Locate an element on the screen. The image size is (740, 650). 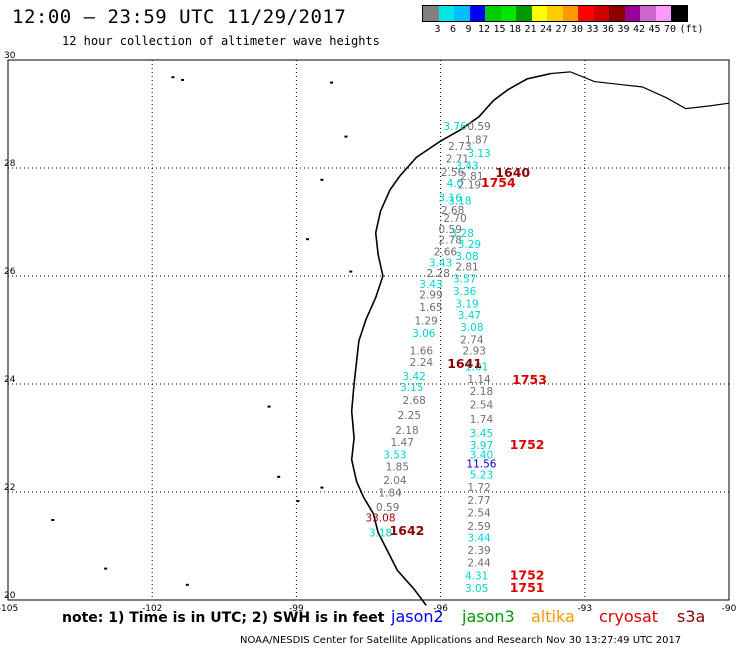
latitude-label: 20 is located at coordinates (10, 596).